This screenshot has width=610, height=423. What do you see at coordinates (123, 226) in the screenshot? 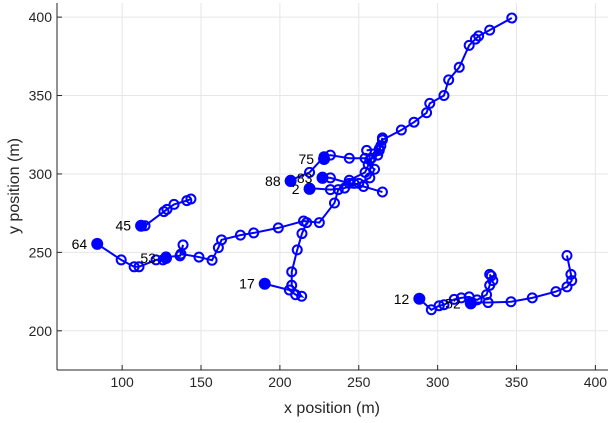
I see `point-label: 45` at bounding box center [123, 226].